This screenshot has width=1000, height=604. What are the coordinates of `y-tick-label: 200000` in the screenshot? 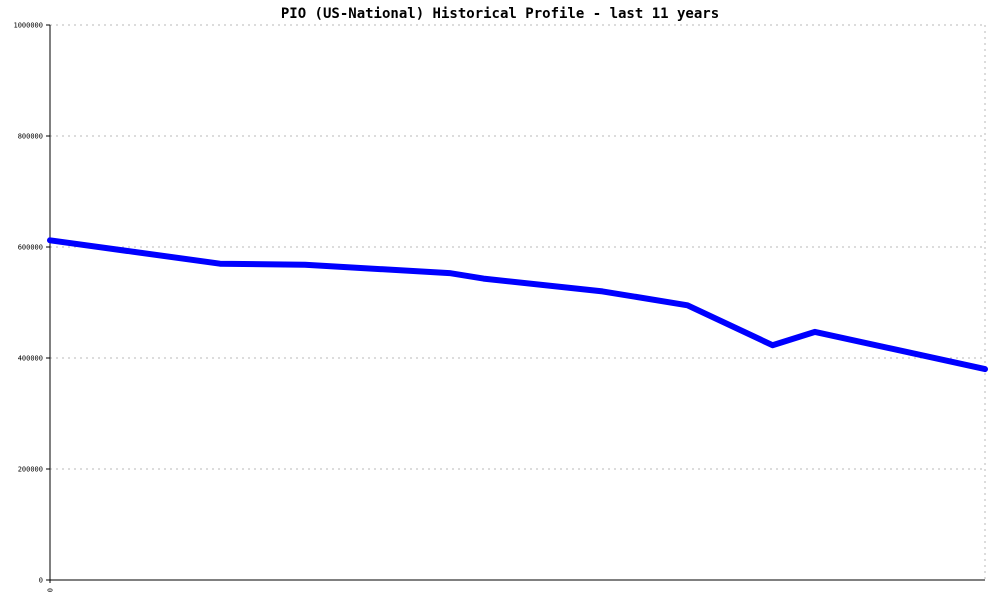 It's located at (30, 470).